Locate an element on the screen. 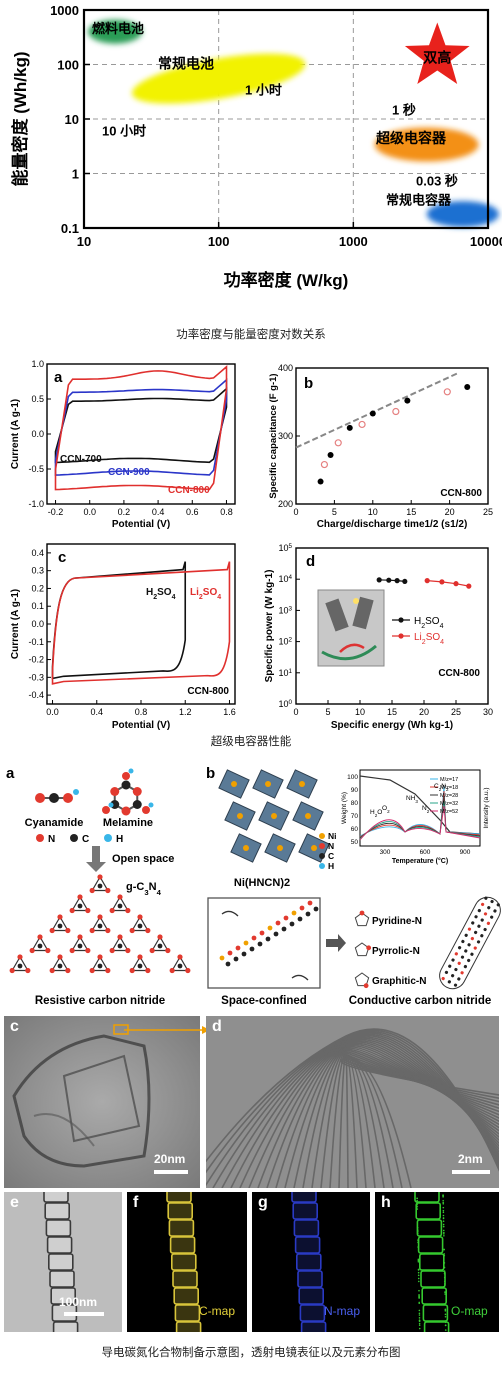  y-tick-label: 105 is located at coordinates (285, 548).